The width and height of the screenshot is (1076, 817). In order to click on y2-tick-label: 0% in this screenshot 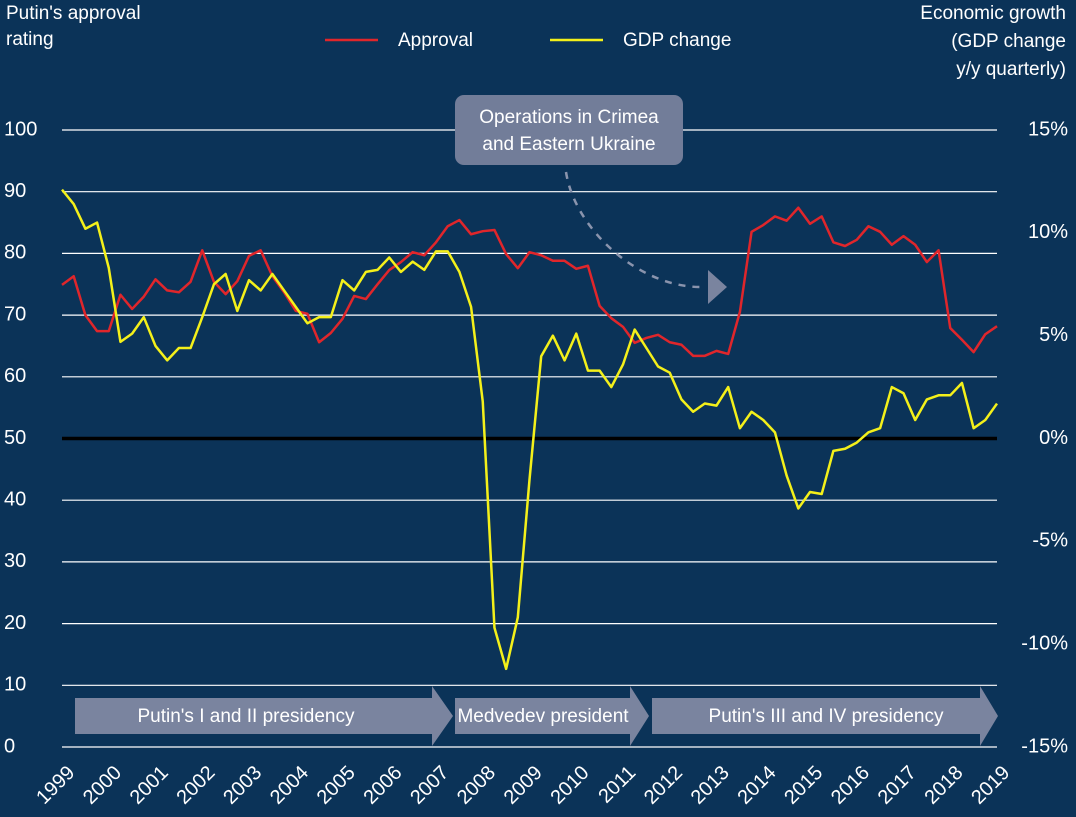, I will do `click(1053, 438)`.